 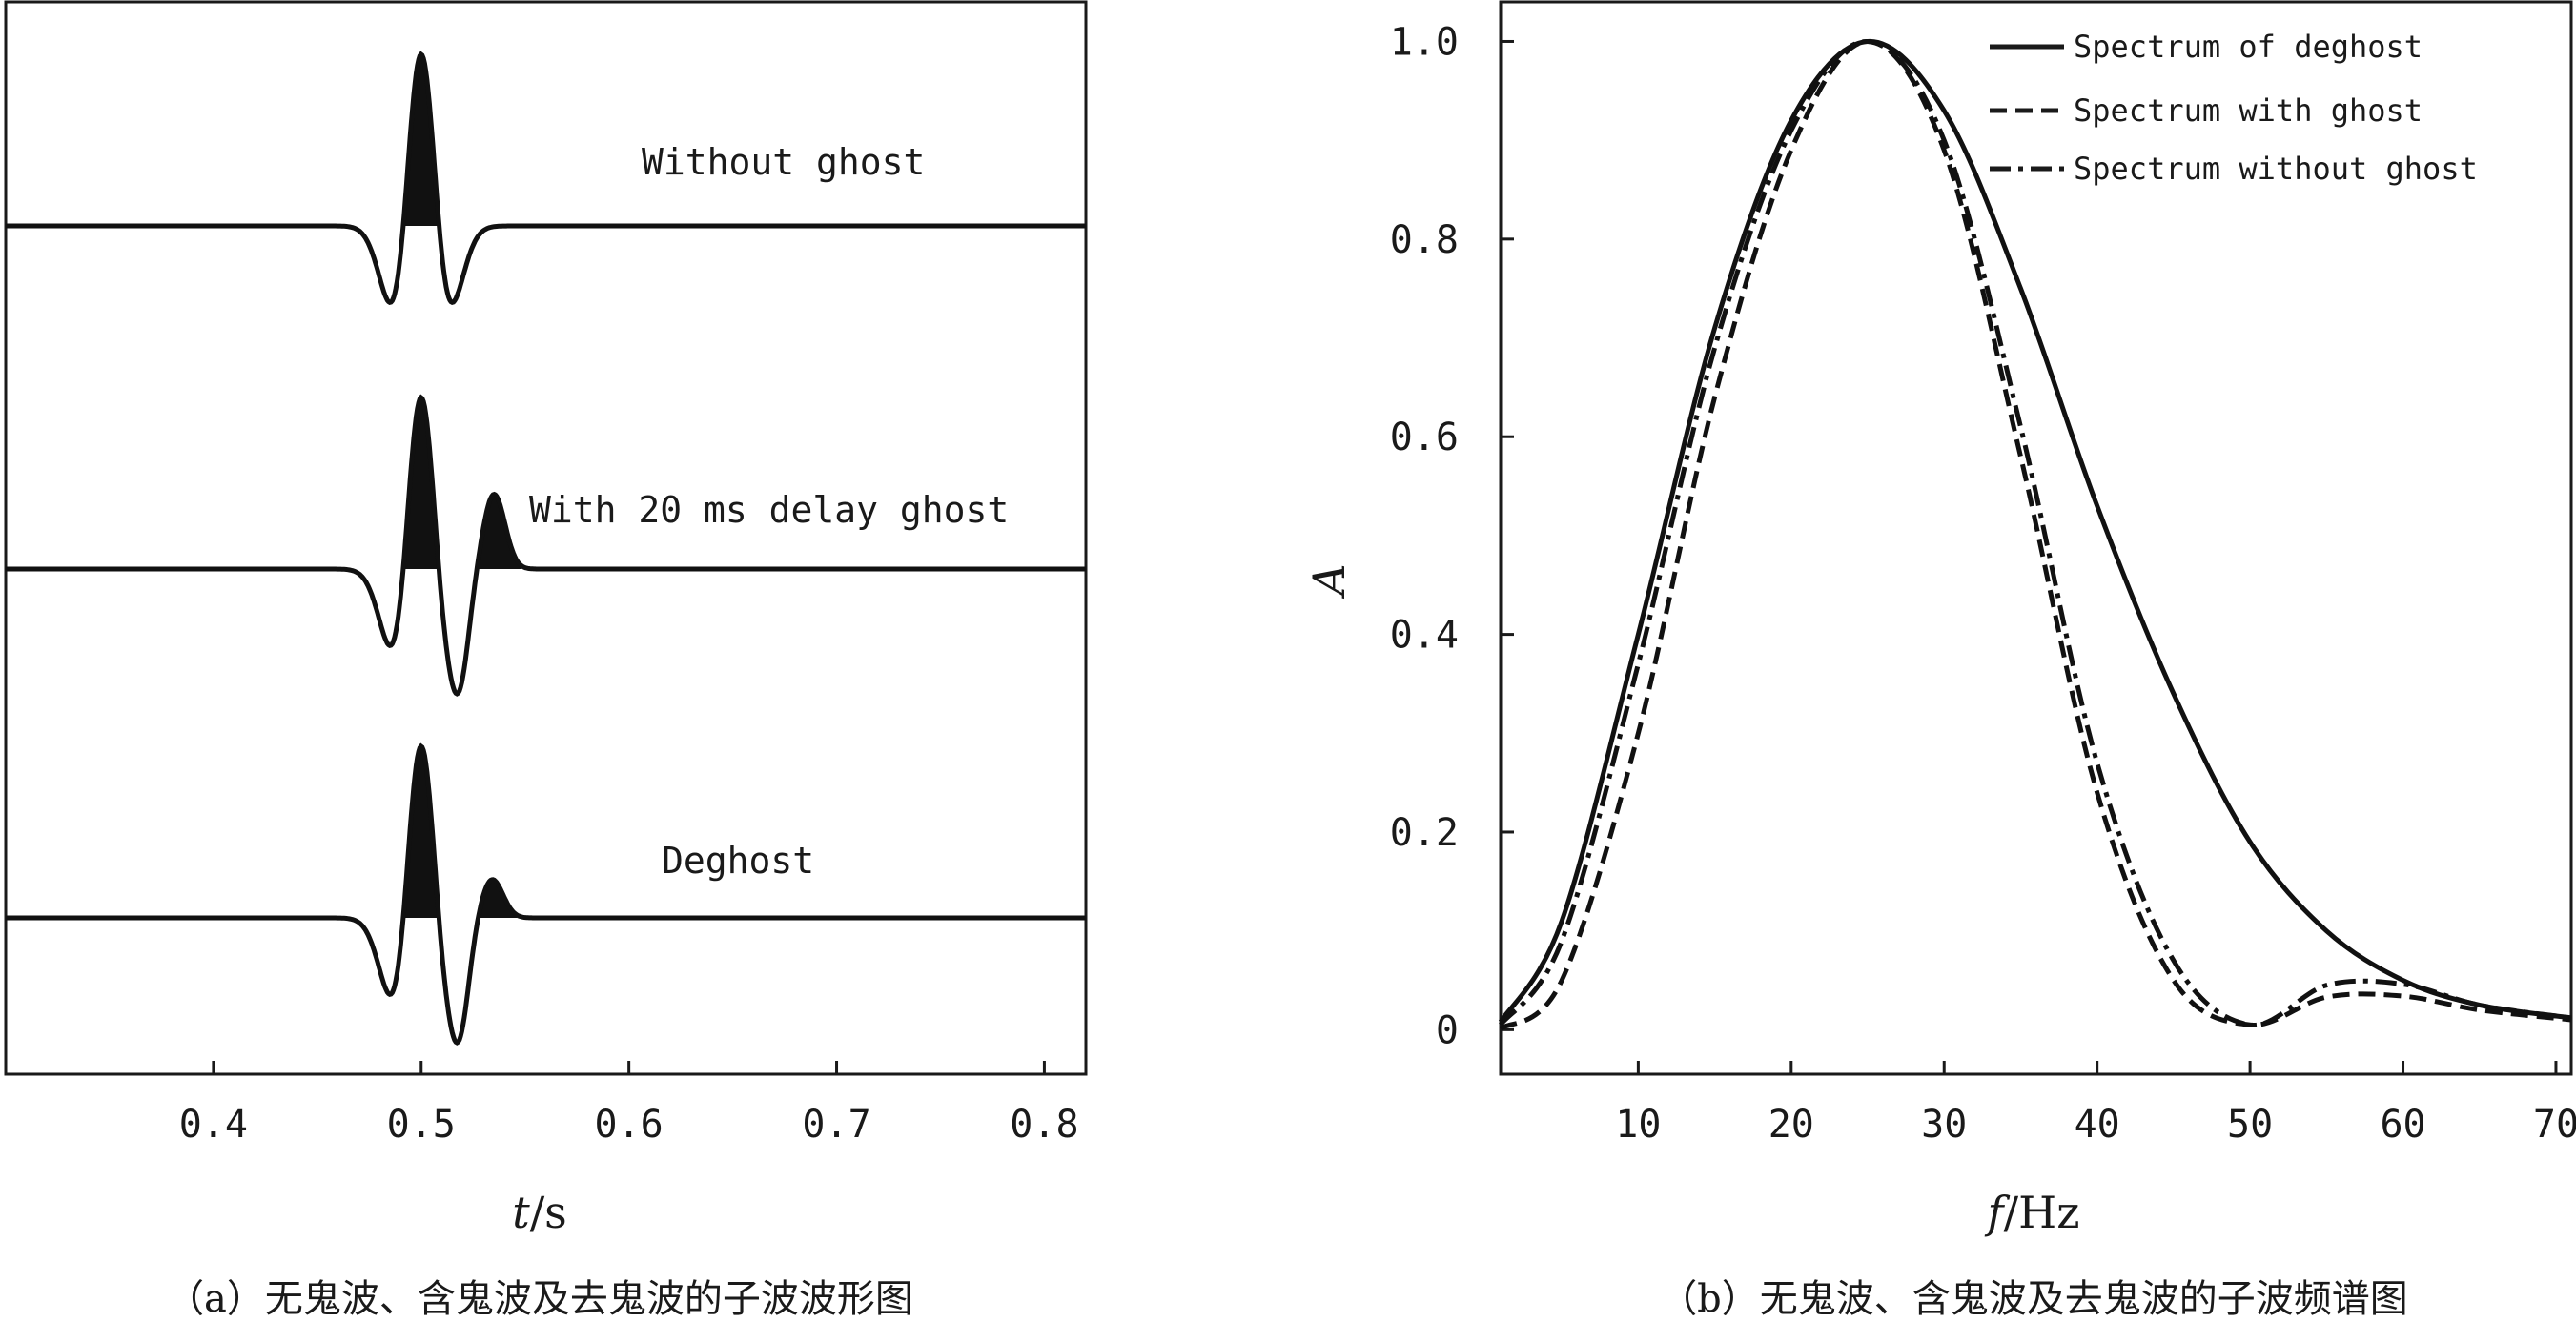 What do you see at coordinates (521, 1212) in the screenshot?
I see `x-axis-var-t: t` at bounding box center [521, 1212].